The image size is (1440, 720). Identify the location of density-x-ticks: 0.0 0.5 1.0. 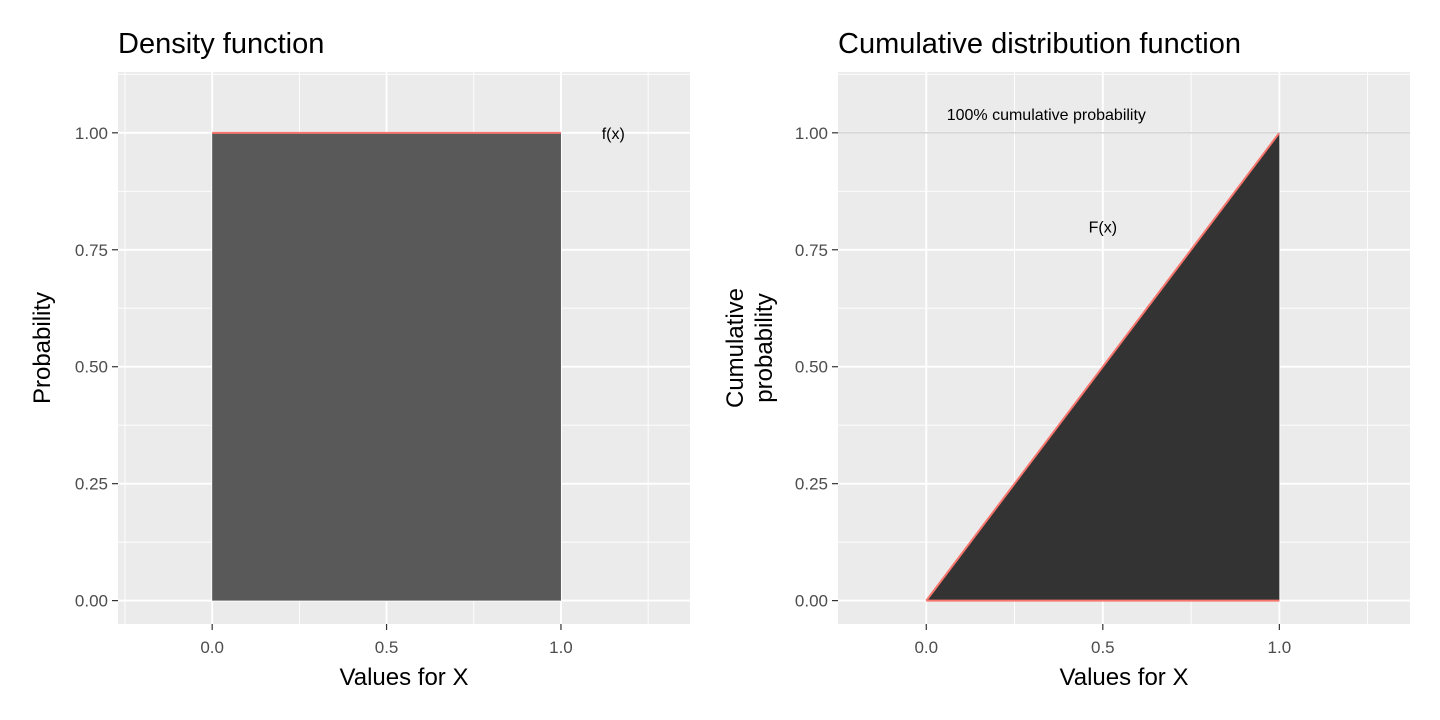
(386, 640).